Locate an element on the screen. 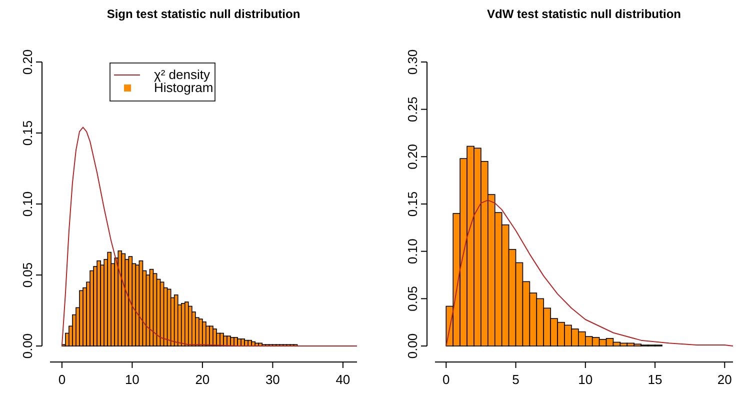  x-tick-label: 40 is located at coordinates (343, 379).